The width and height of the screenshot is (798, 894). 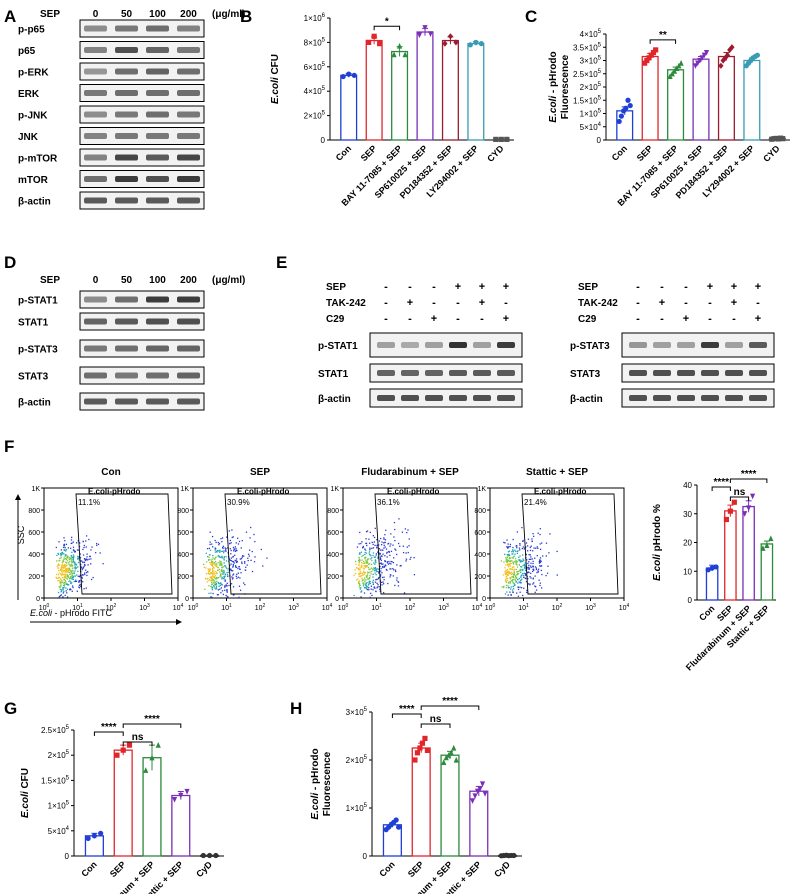 What do you see at coordinates (624, 607) in the screenshot?
I see `flow-x-tick-label: 10⁴` at bounding box center [624, 607].